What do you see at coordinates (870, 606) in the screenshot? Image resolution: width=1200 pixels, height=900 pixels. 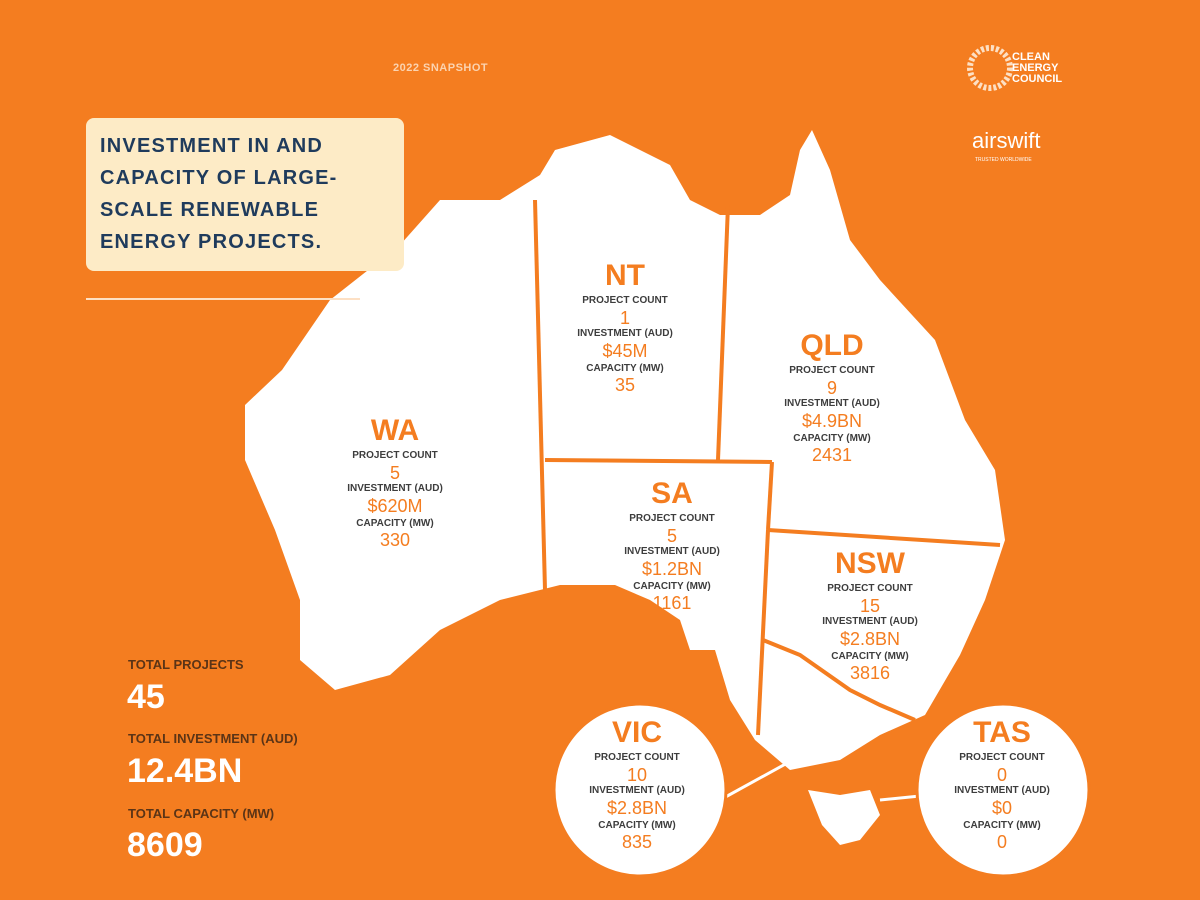 I see `value: 15` at bounding box center [870, 606].